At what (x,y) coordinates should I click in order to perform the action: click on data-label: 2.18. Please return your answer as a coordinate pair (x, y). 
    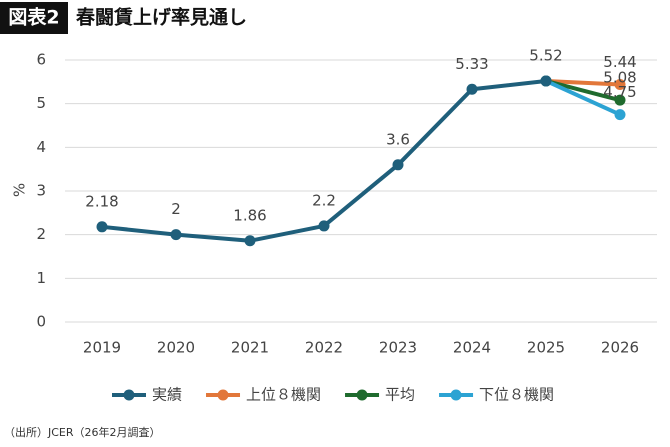
    Looking at the image, I should click on (101, 201).